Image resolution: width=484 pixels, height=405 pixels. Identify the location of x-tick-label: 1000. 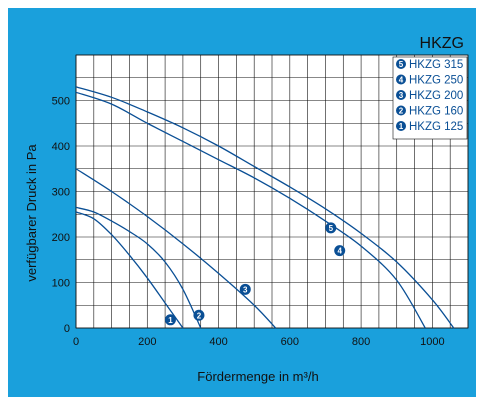
(432, 342).